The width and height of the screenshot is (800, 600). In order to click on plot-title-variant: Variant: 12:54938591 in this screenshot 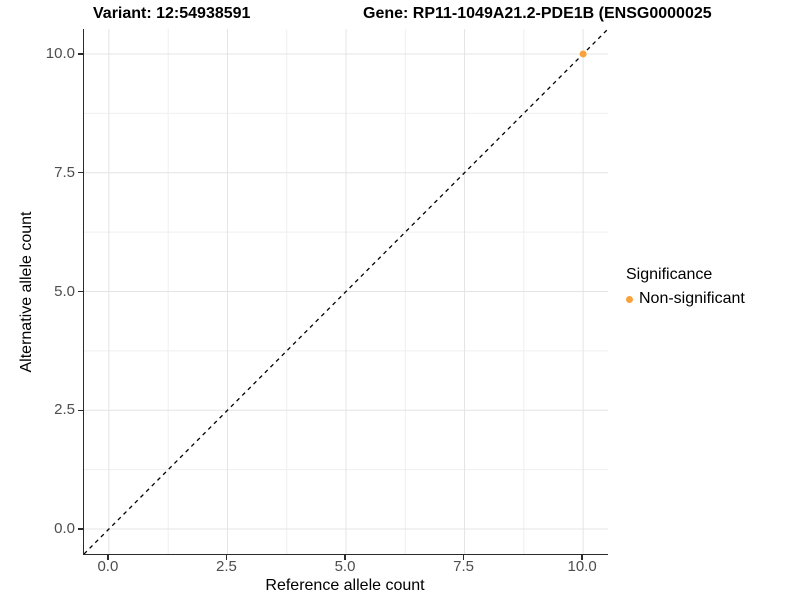, I will do `click(172, 13)`.